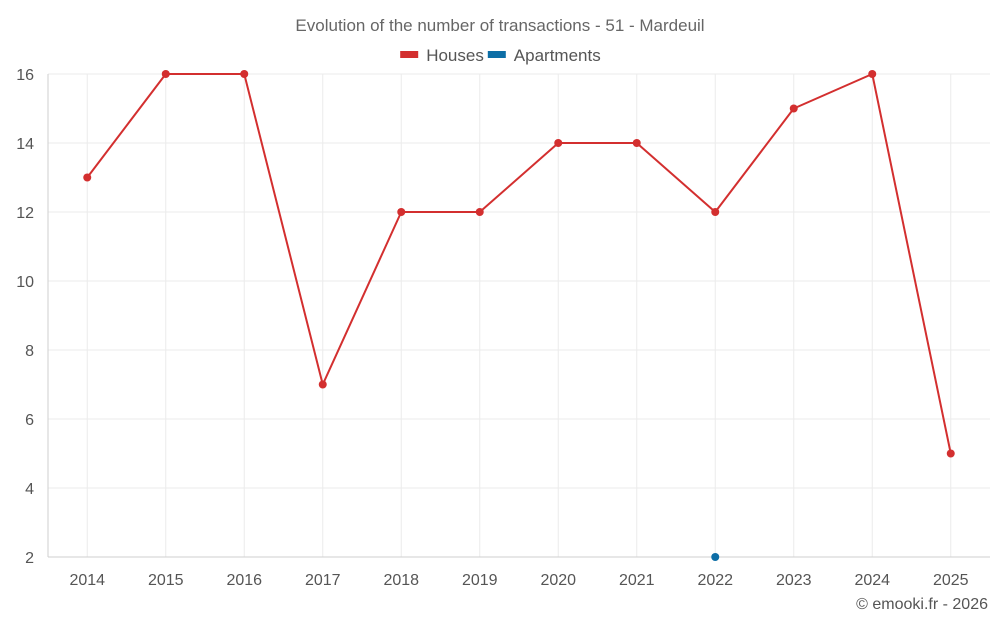 The width and height of the screenshot is (1000, 630). What do you see at coordinates (557, 55) in the screenshot?
I see `legend-label-apartments: Apartments` at bounding box center [557, 55].